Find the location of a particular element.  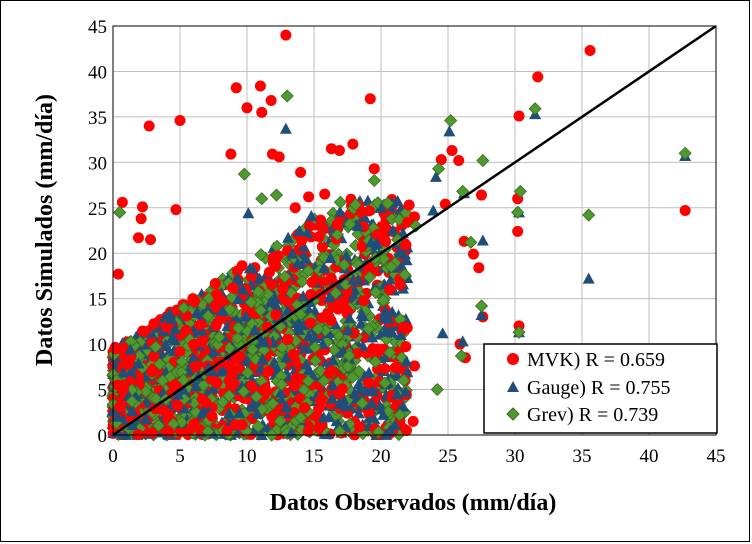

y-tick-15: 15 is located at coordinates (97, 300).